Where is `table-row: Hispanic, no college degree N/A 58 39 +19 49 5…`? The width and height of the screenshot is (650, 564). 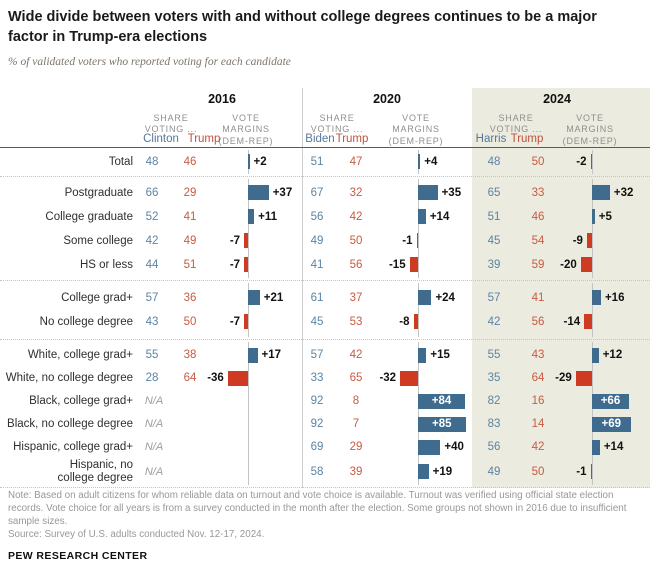
table-row: Hispanic, no college degree N/A 58 39 +19 49 5… is located at coordinates (325, 472).